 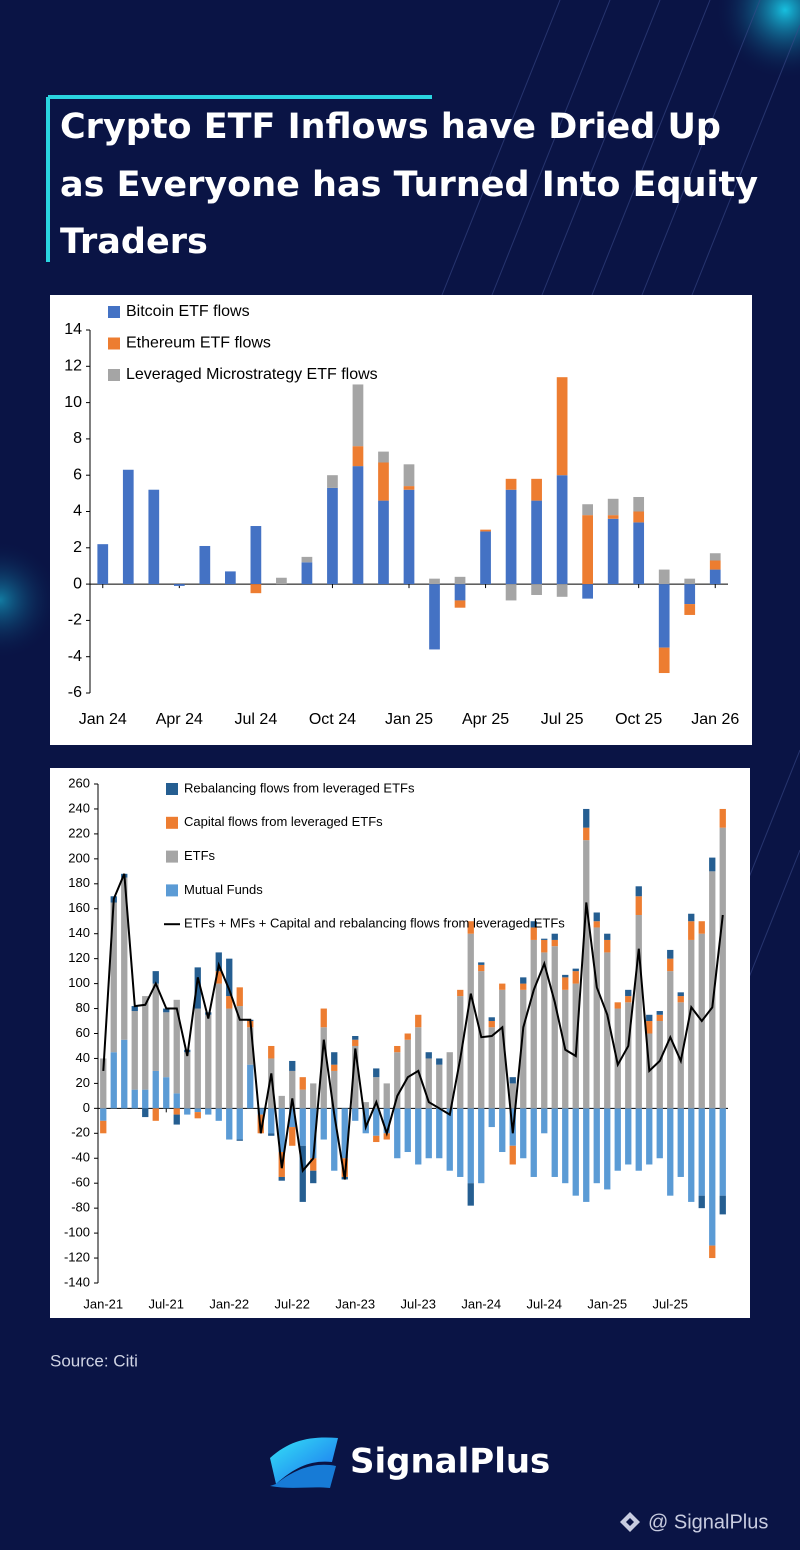 I want to click on x-tick-label: Jul-25, so click(x=670, y=1303).